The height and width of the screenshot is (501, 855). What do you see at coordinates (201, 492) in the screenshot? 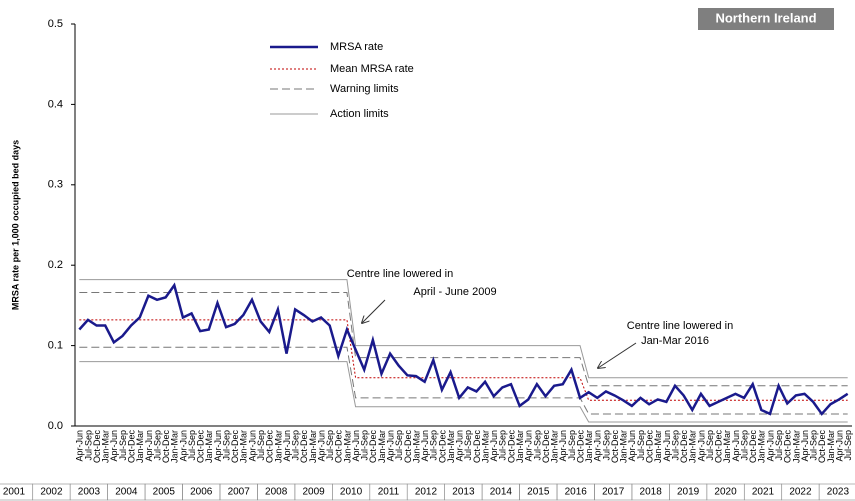
I see `year-label: 2006` at bounding box center [201, 492].